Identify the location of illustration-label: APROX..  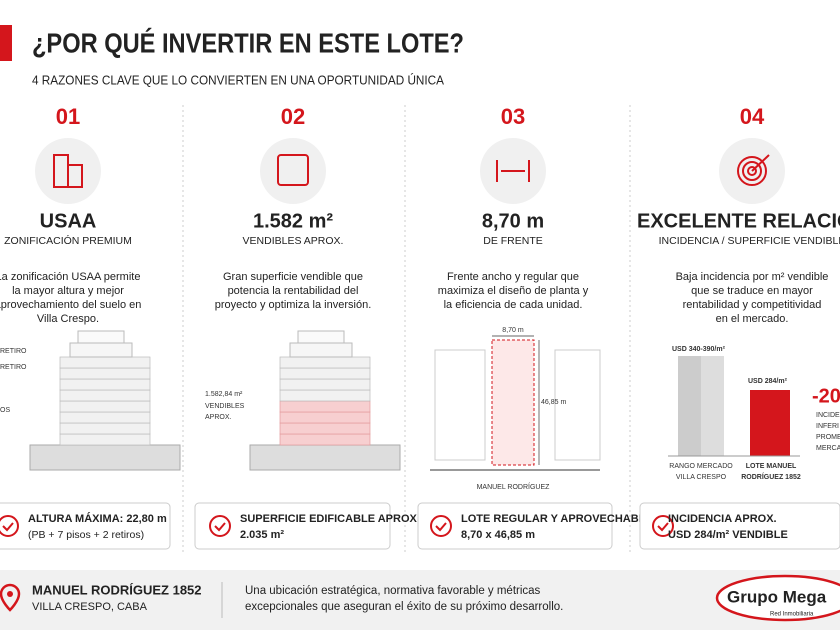
(218, 417).